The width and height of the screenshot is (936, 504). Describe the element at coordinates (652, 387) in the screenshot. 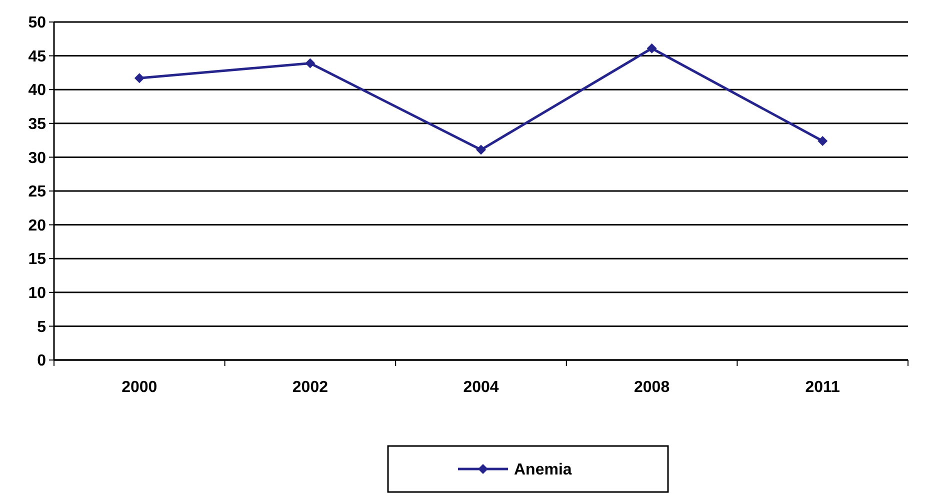

I see `x-tick-label: 2008` at that location.